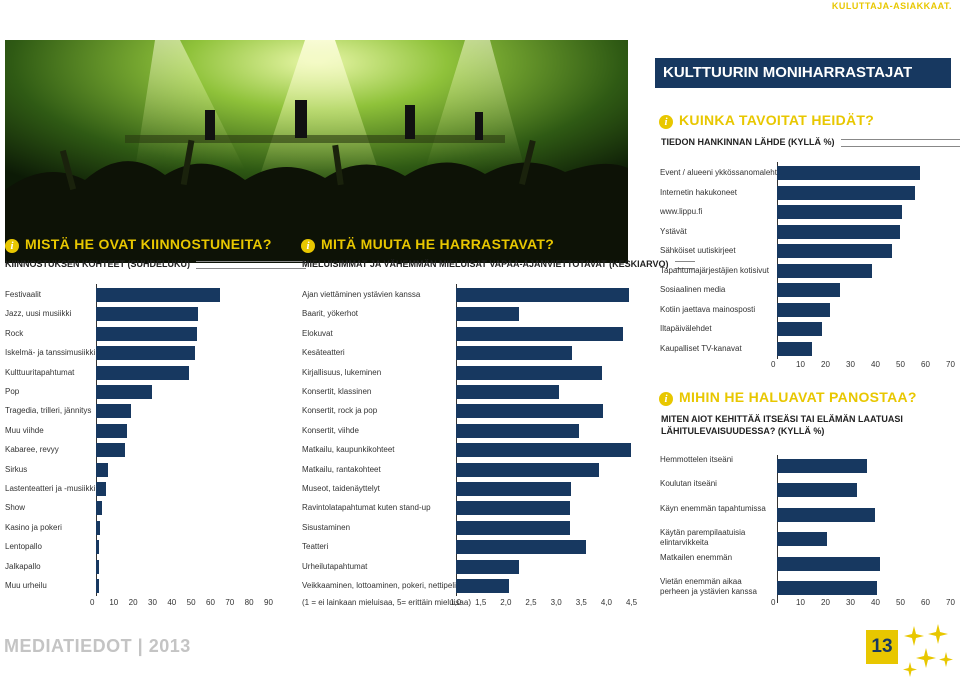 The height and width of the screenshot is (684, 960). What do you see at coordinates (97, 646) in the screenshot?
I see `footer-brand: MEDIATIEDOT | 2013` at bounding box center [97, 646].